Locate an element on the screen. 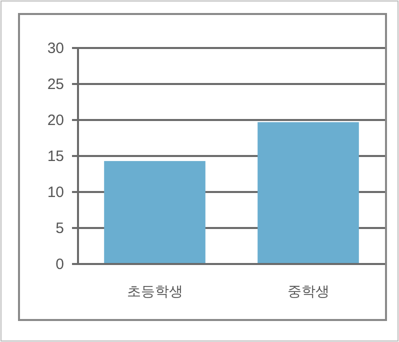 The image size is (399, 342). y-tick-label: 5 is located at coordinates (60, 228).